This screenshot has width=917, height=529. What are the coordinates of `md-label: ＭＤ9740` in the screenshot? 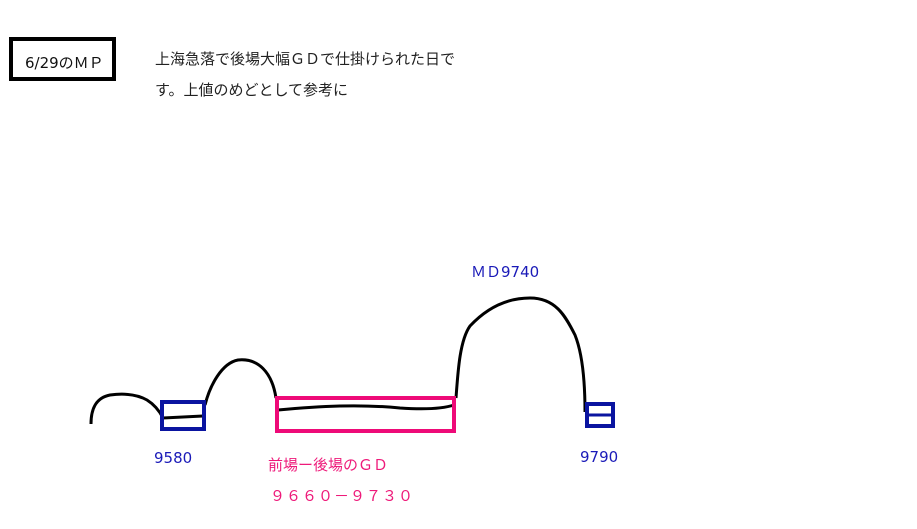 It's located at (505, 272).